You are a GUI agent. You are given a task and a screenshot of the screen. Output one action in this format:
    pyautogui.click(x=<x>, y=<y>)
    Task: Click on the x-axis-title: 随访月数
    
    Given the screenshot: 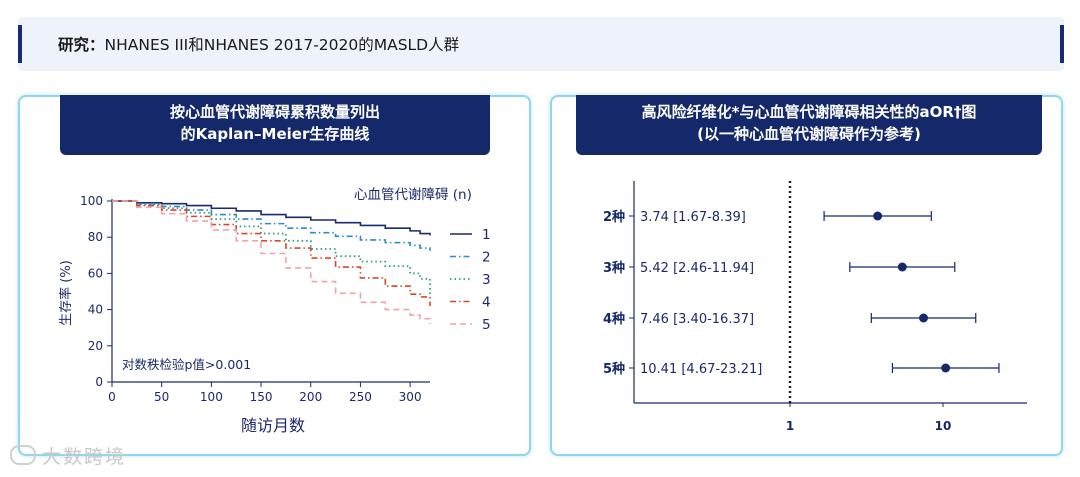 What is the action you would take?
    pyautogui.click(x=273, y=425)
    